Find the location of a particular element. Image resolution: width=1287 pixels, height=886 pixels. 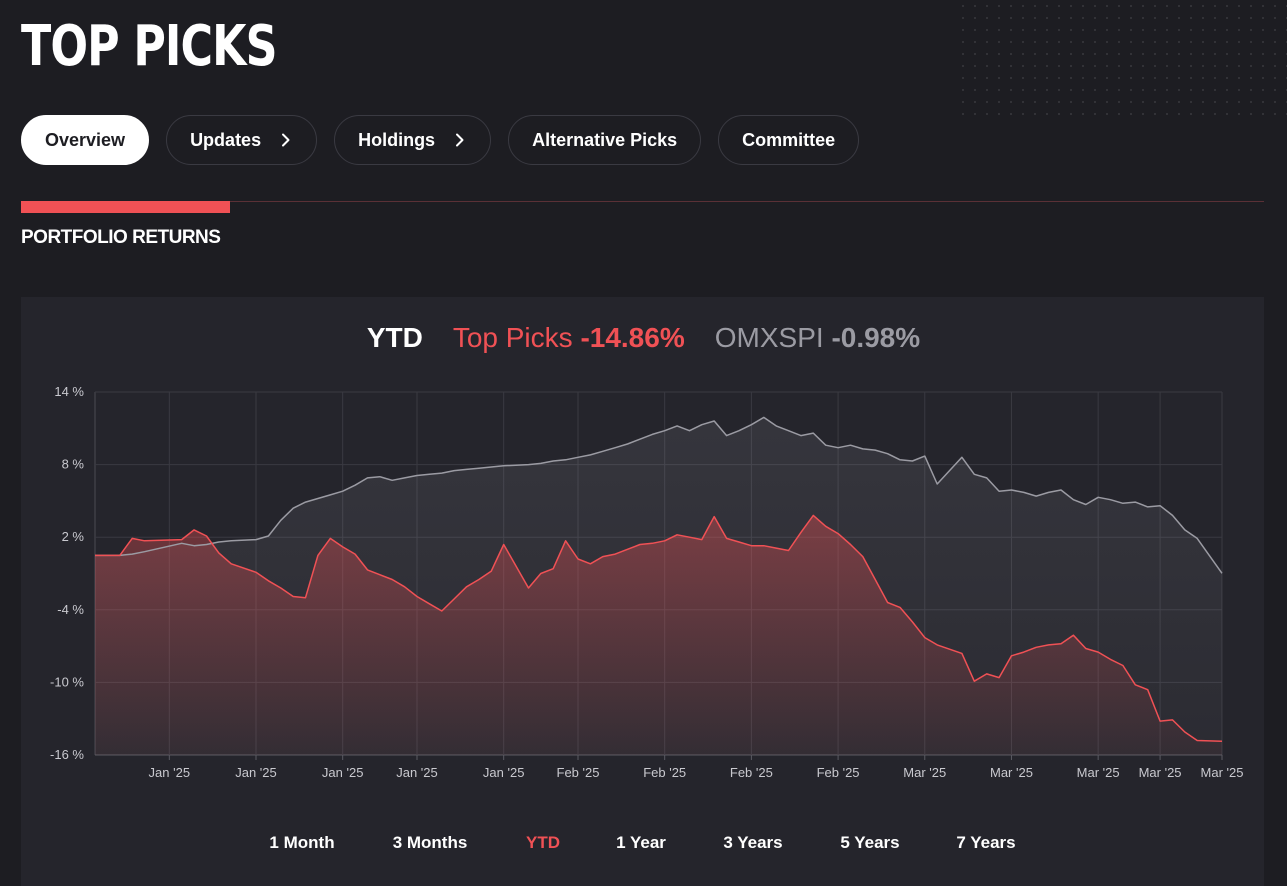

tab-overview: Overview is located at coordinates (85, 140).